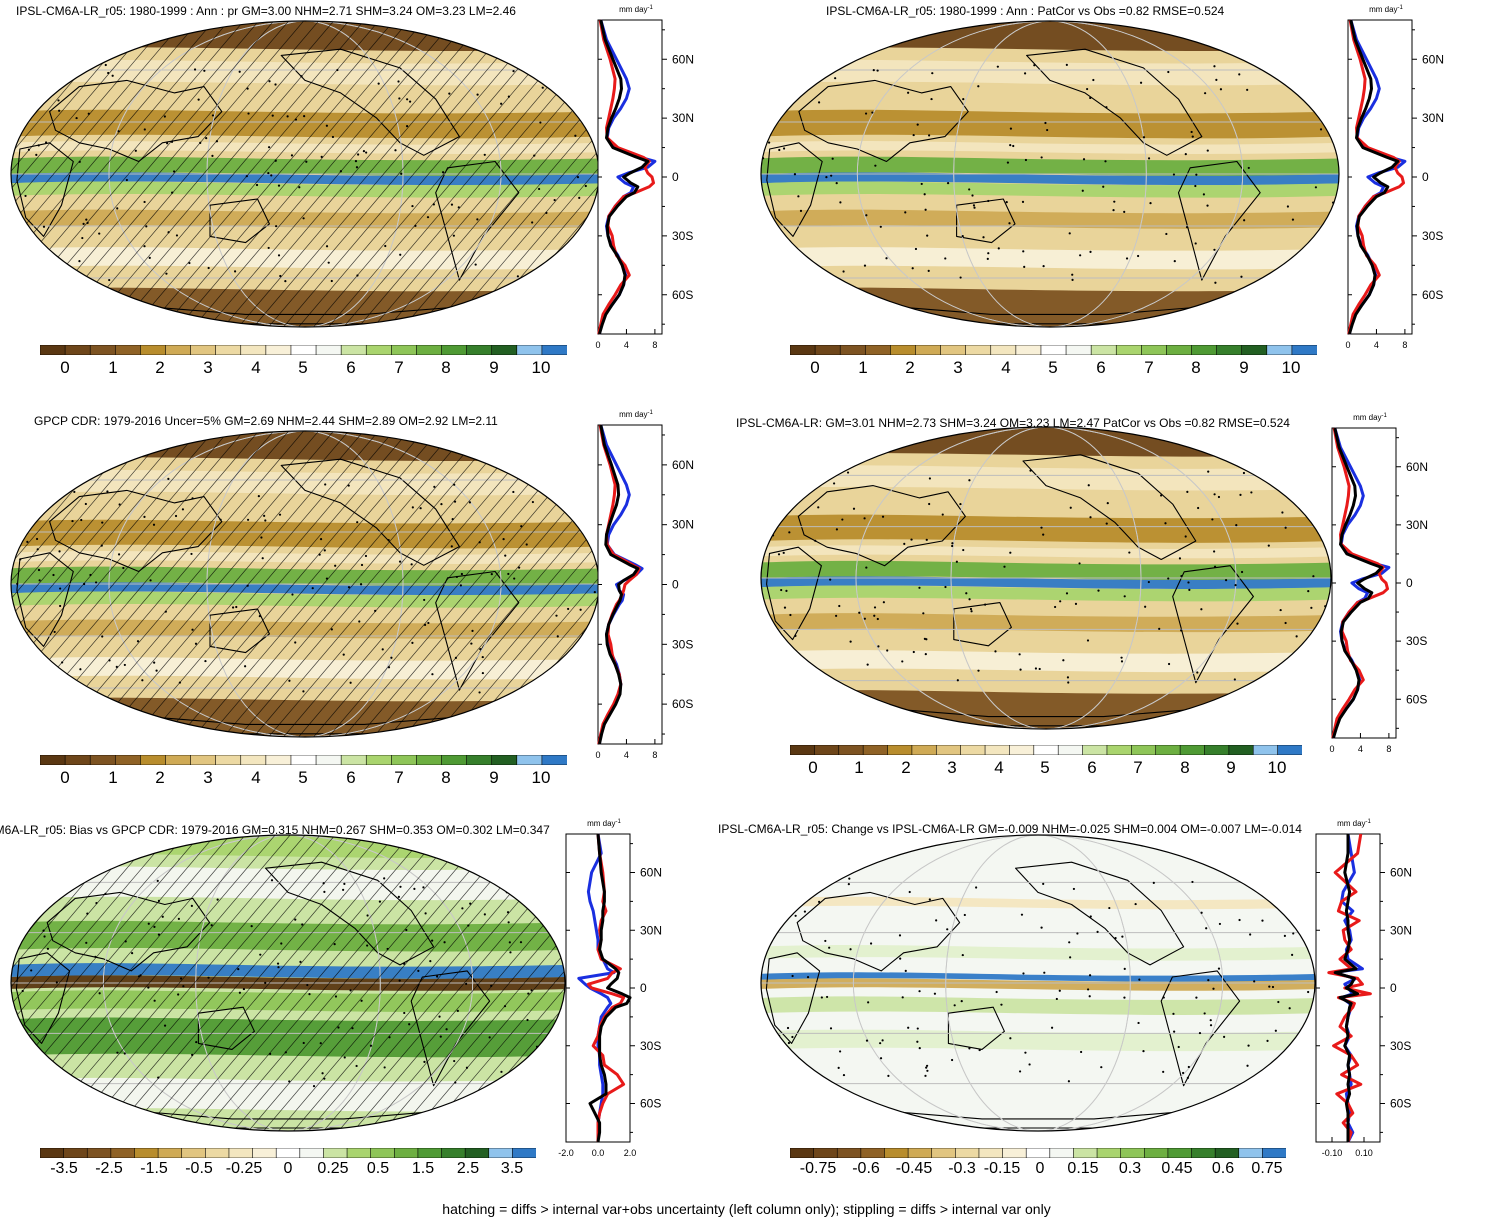  Describe the element at coordinates (643, 988) in the screenshot. I see `y-tick-label: 0` at that location.